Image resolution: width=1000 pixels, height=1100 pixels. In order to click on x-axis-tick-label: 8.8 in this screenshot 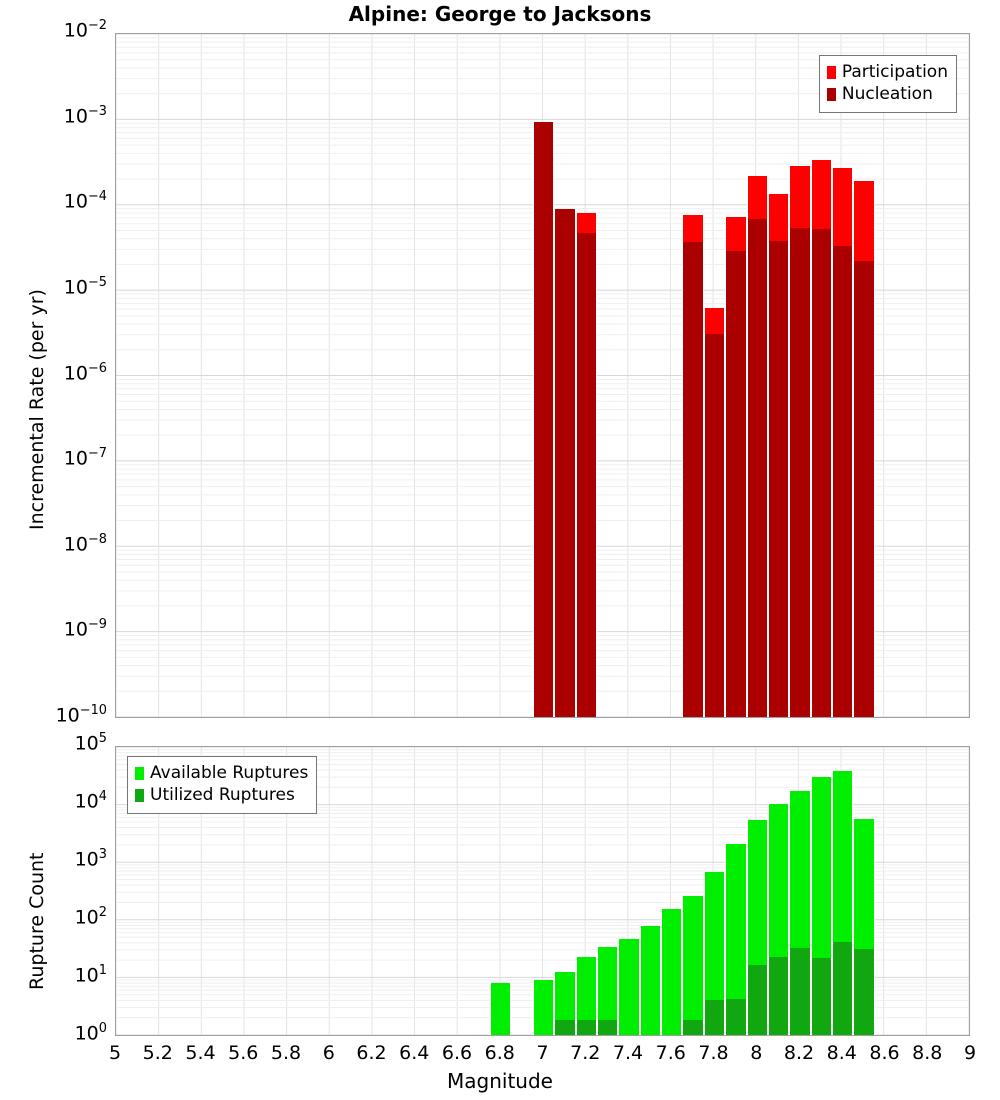, I will do `click(927, 1053)`.